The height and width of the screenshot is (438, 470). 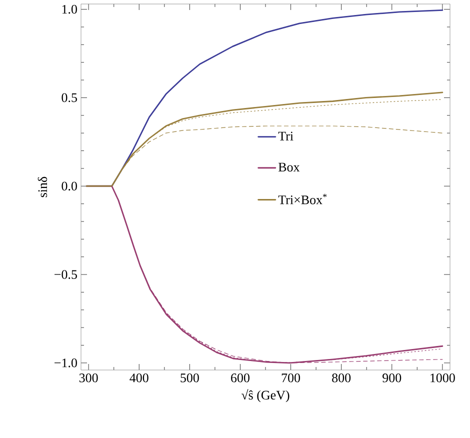 I want to click on y-tick-label: 0.0, so click(x=69, y=186).